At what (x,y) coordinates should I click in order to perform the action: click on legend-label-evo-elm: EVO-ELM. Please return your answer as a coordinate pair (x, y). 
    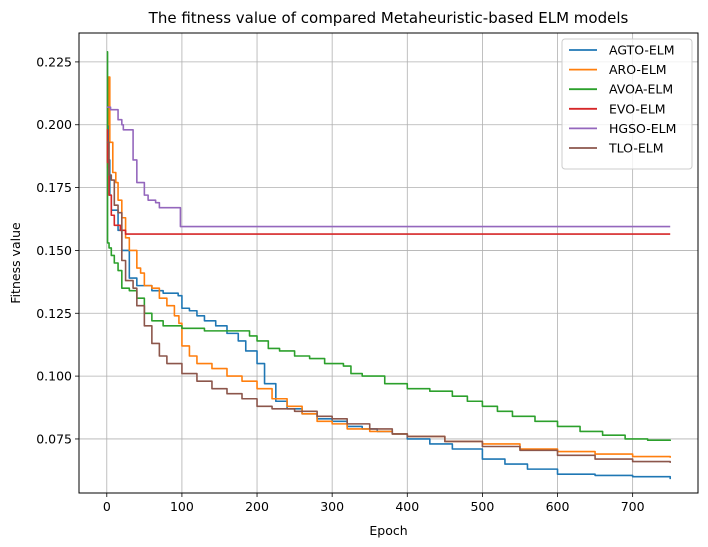
    Looking at the image, I should click on (637, 108).